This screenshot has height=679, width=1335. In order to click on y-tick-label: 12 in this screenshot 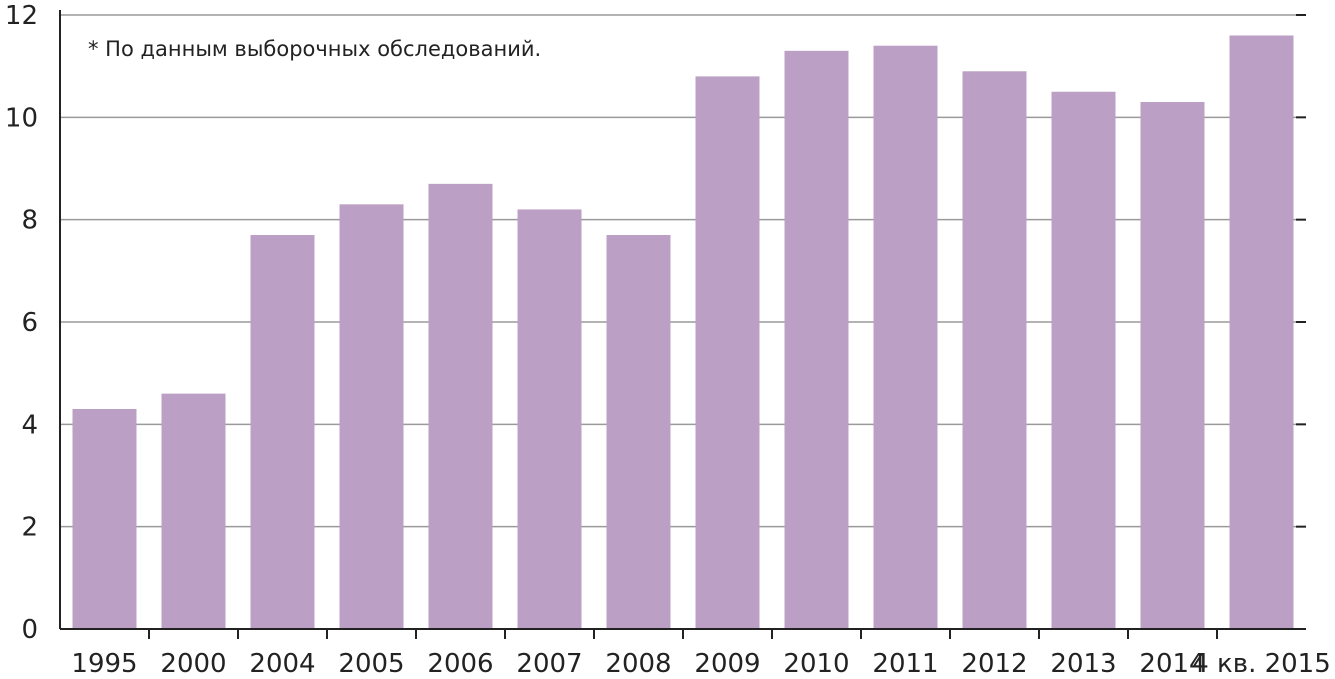, I will do `click(21, 16)`.